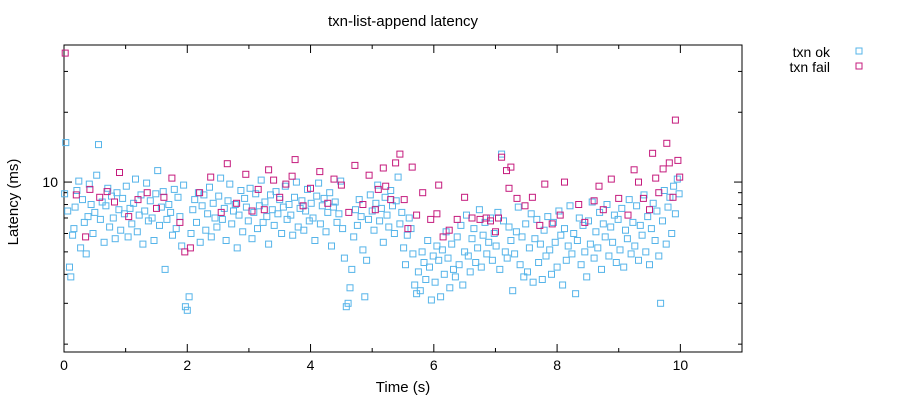  Describe the element at coordinates (64, 365) in the screenshot. I see `x-tick-label: 0` at that location.